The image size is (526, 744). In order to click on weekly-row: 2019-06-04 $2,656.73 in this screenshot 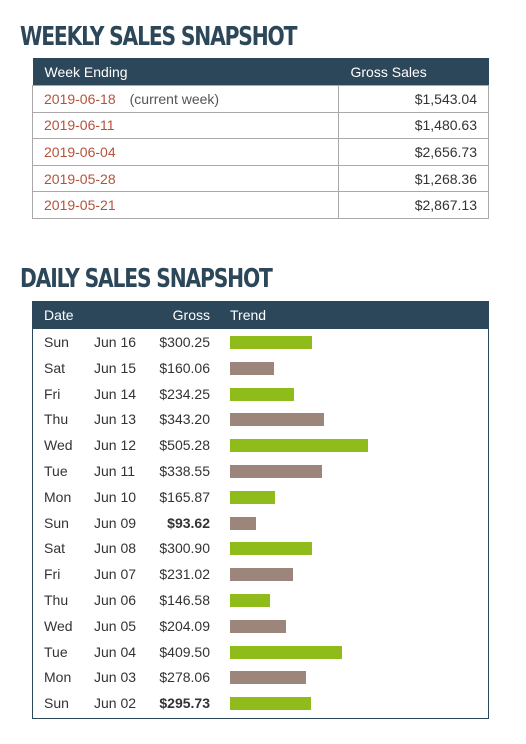, I will do `click(260, 152)`.